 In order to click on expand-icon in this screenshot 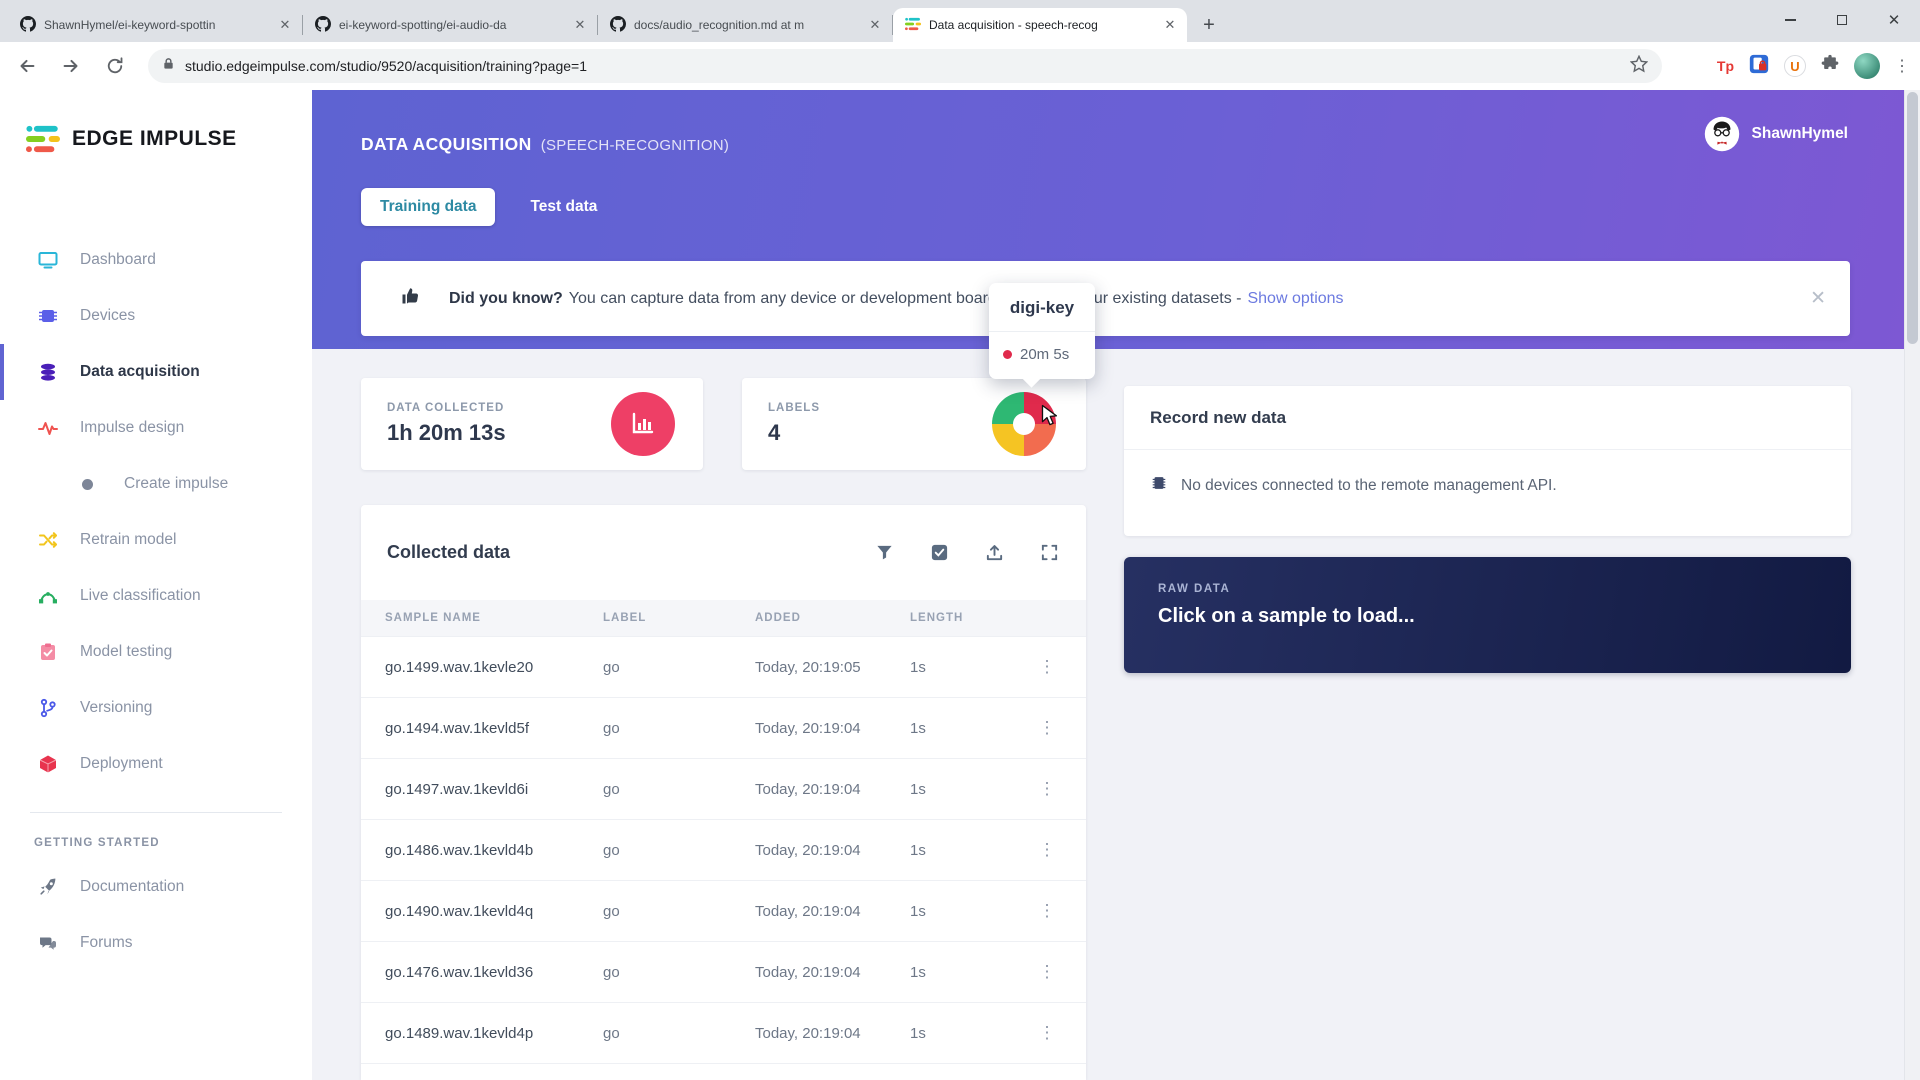, I will do `click(1050, 553)`.